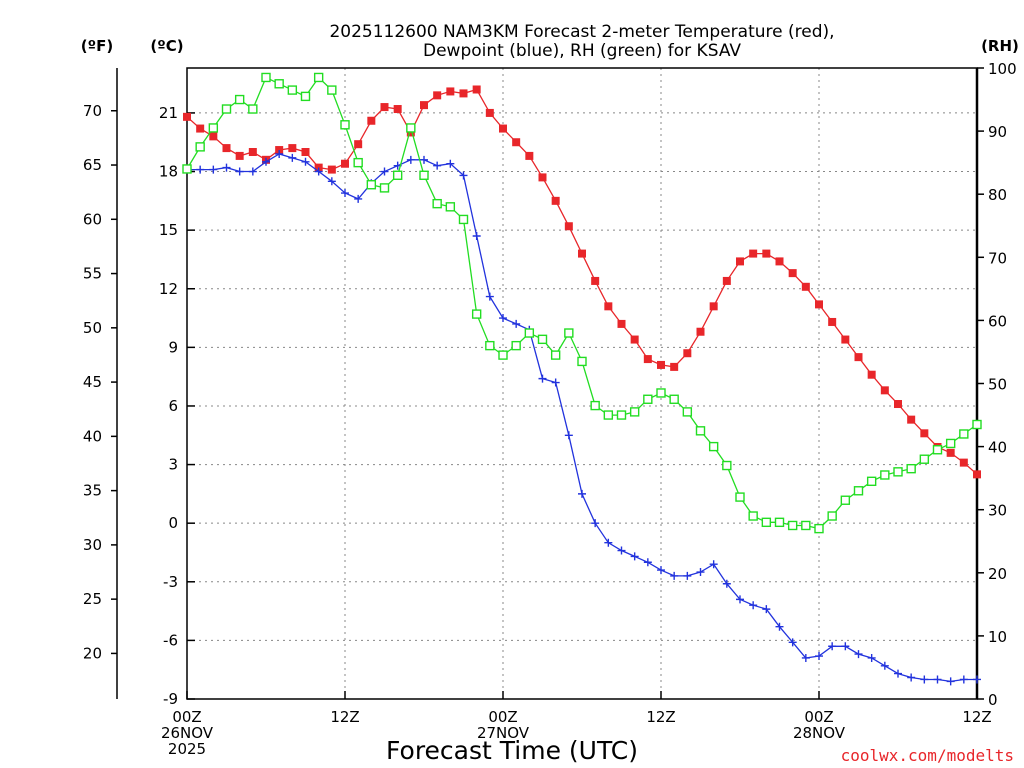 The width and height of the screenshot is (1024, 768). What do you see at coordinates (166, 46) in the screenshot?
I see `celsius-unit-label: (ºC)` at bounding box center [166, 46].